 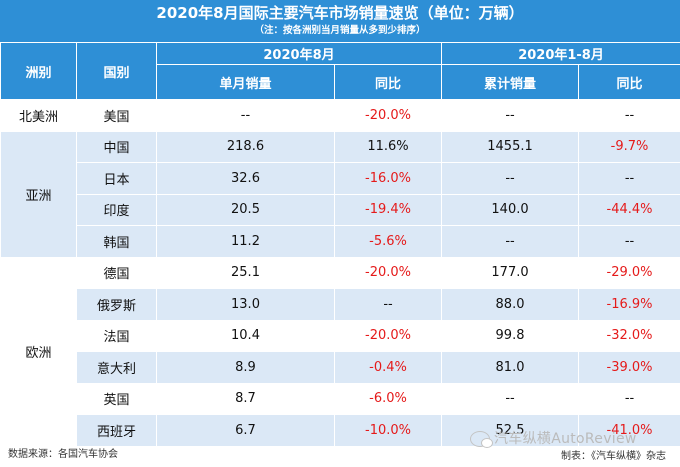 What do you see at coordinates (629, 146) in the screenshot?
I see `yoy-ytd-cell: -9.7%` at bounding box center [629, 146].